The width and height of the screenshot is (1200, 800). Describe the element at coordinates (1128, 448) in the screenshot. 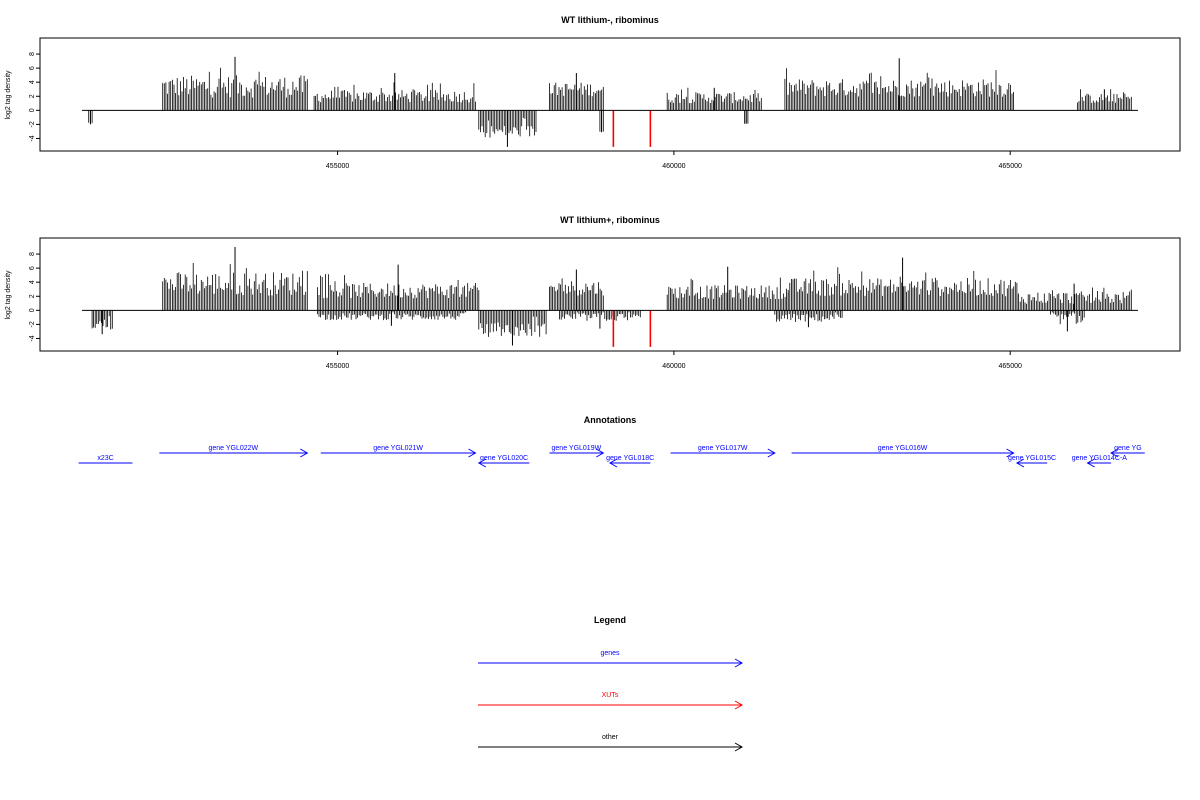

I see `gene-label: gene YG` at that location.